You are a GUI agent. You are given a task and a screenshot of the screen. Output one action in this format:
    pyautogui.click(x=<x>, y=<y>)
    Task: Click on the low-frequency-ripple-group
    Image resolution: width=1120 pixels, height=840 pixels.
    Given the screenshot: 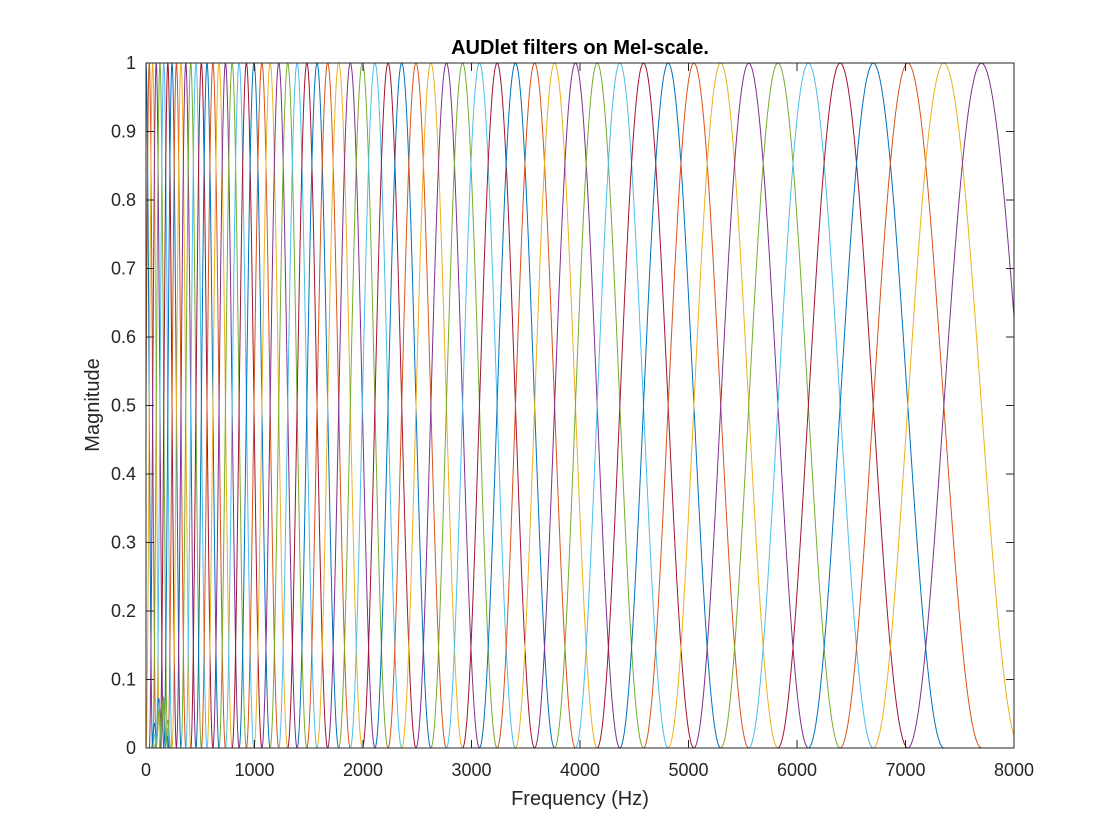 What is the action you would take?
    pyautogui.click(x=161, y=722)
    